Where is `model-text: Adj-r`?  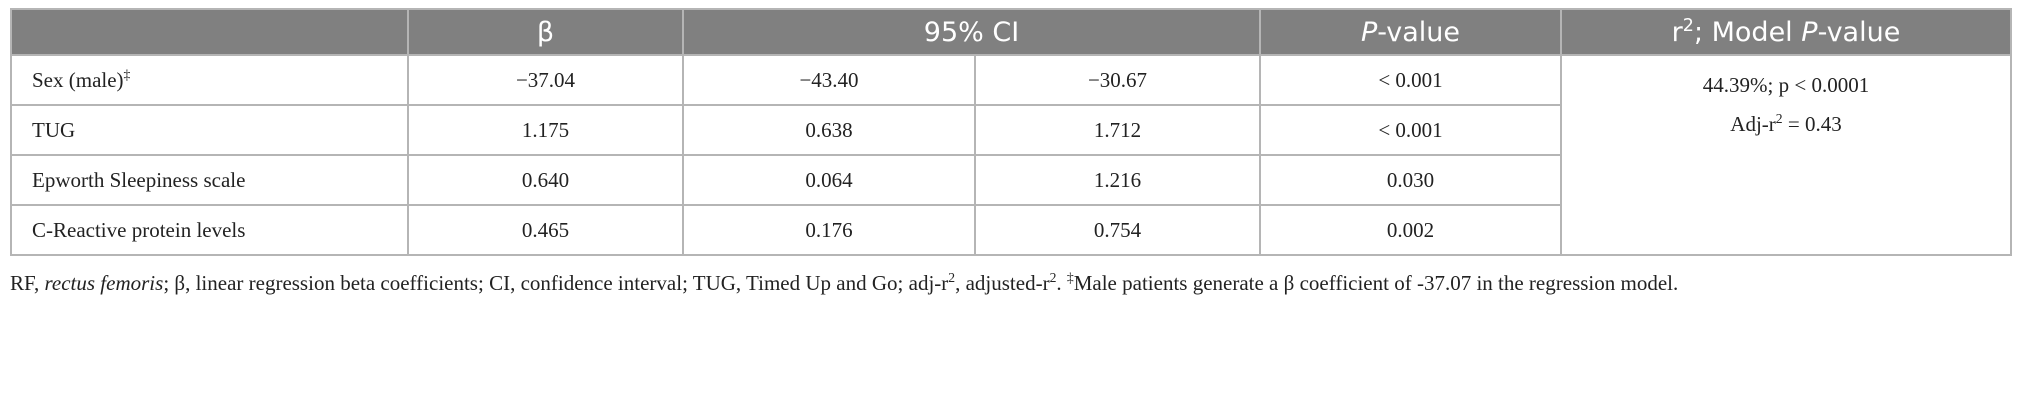 model-text: Adj-r is located at coordinates (1753, 124).